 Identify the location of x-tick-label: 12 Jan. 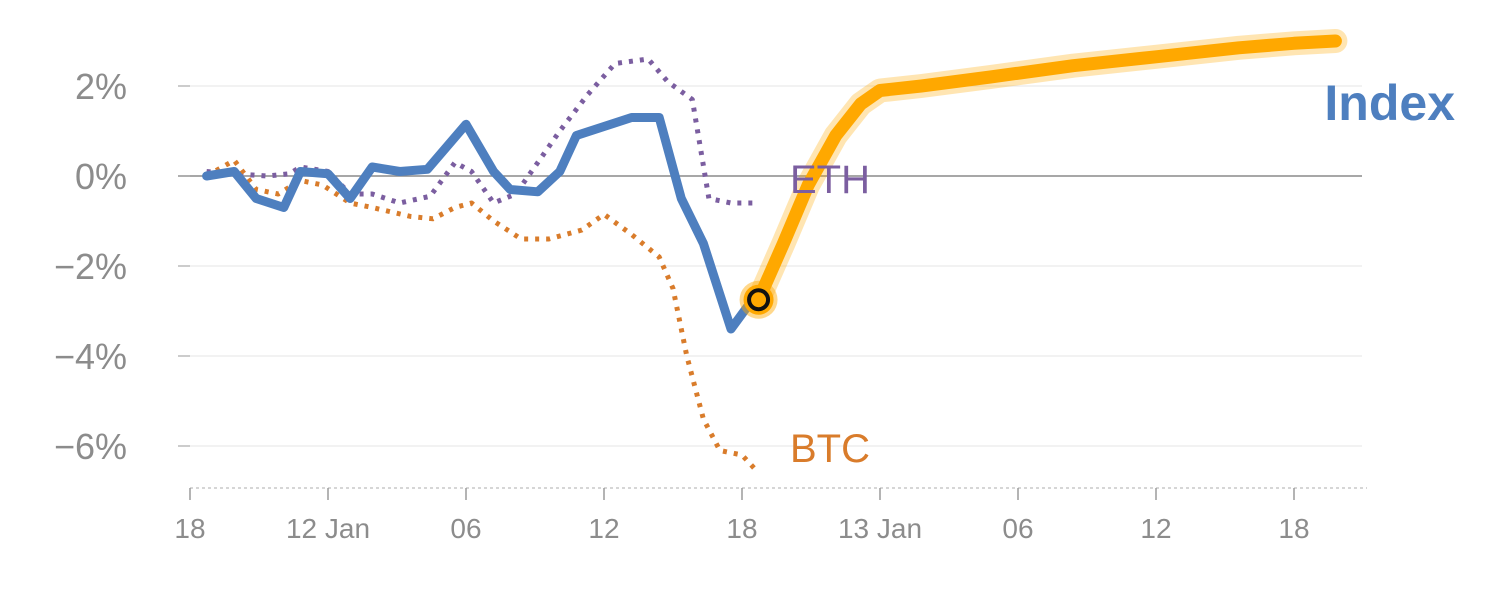
(328, 528).